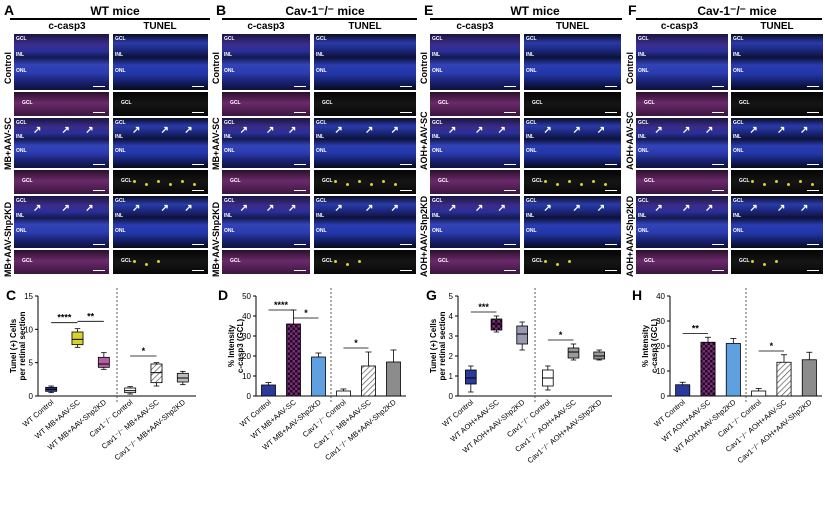 This screenshot has height=509, width=825. Describe the element at coordinates (535, 11) in the screenshot. I see `panel-title-e: WT mice` at that location.